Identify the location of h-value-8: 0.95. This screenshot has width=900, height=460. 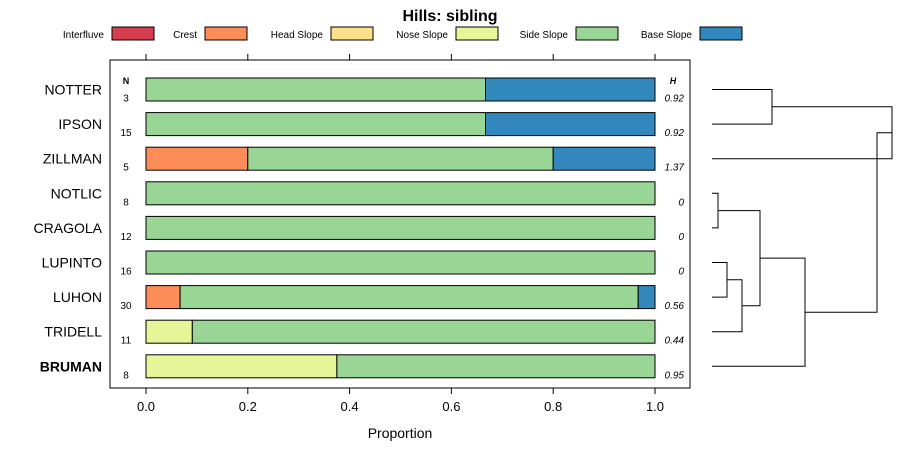
(675, 375).